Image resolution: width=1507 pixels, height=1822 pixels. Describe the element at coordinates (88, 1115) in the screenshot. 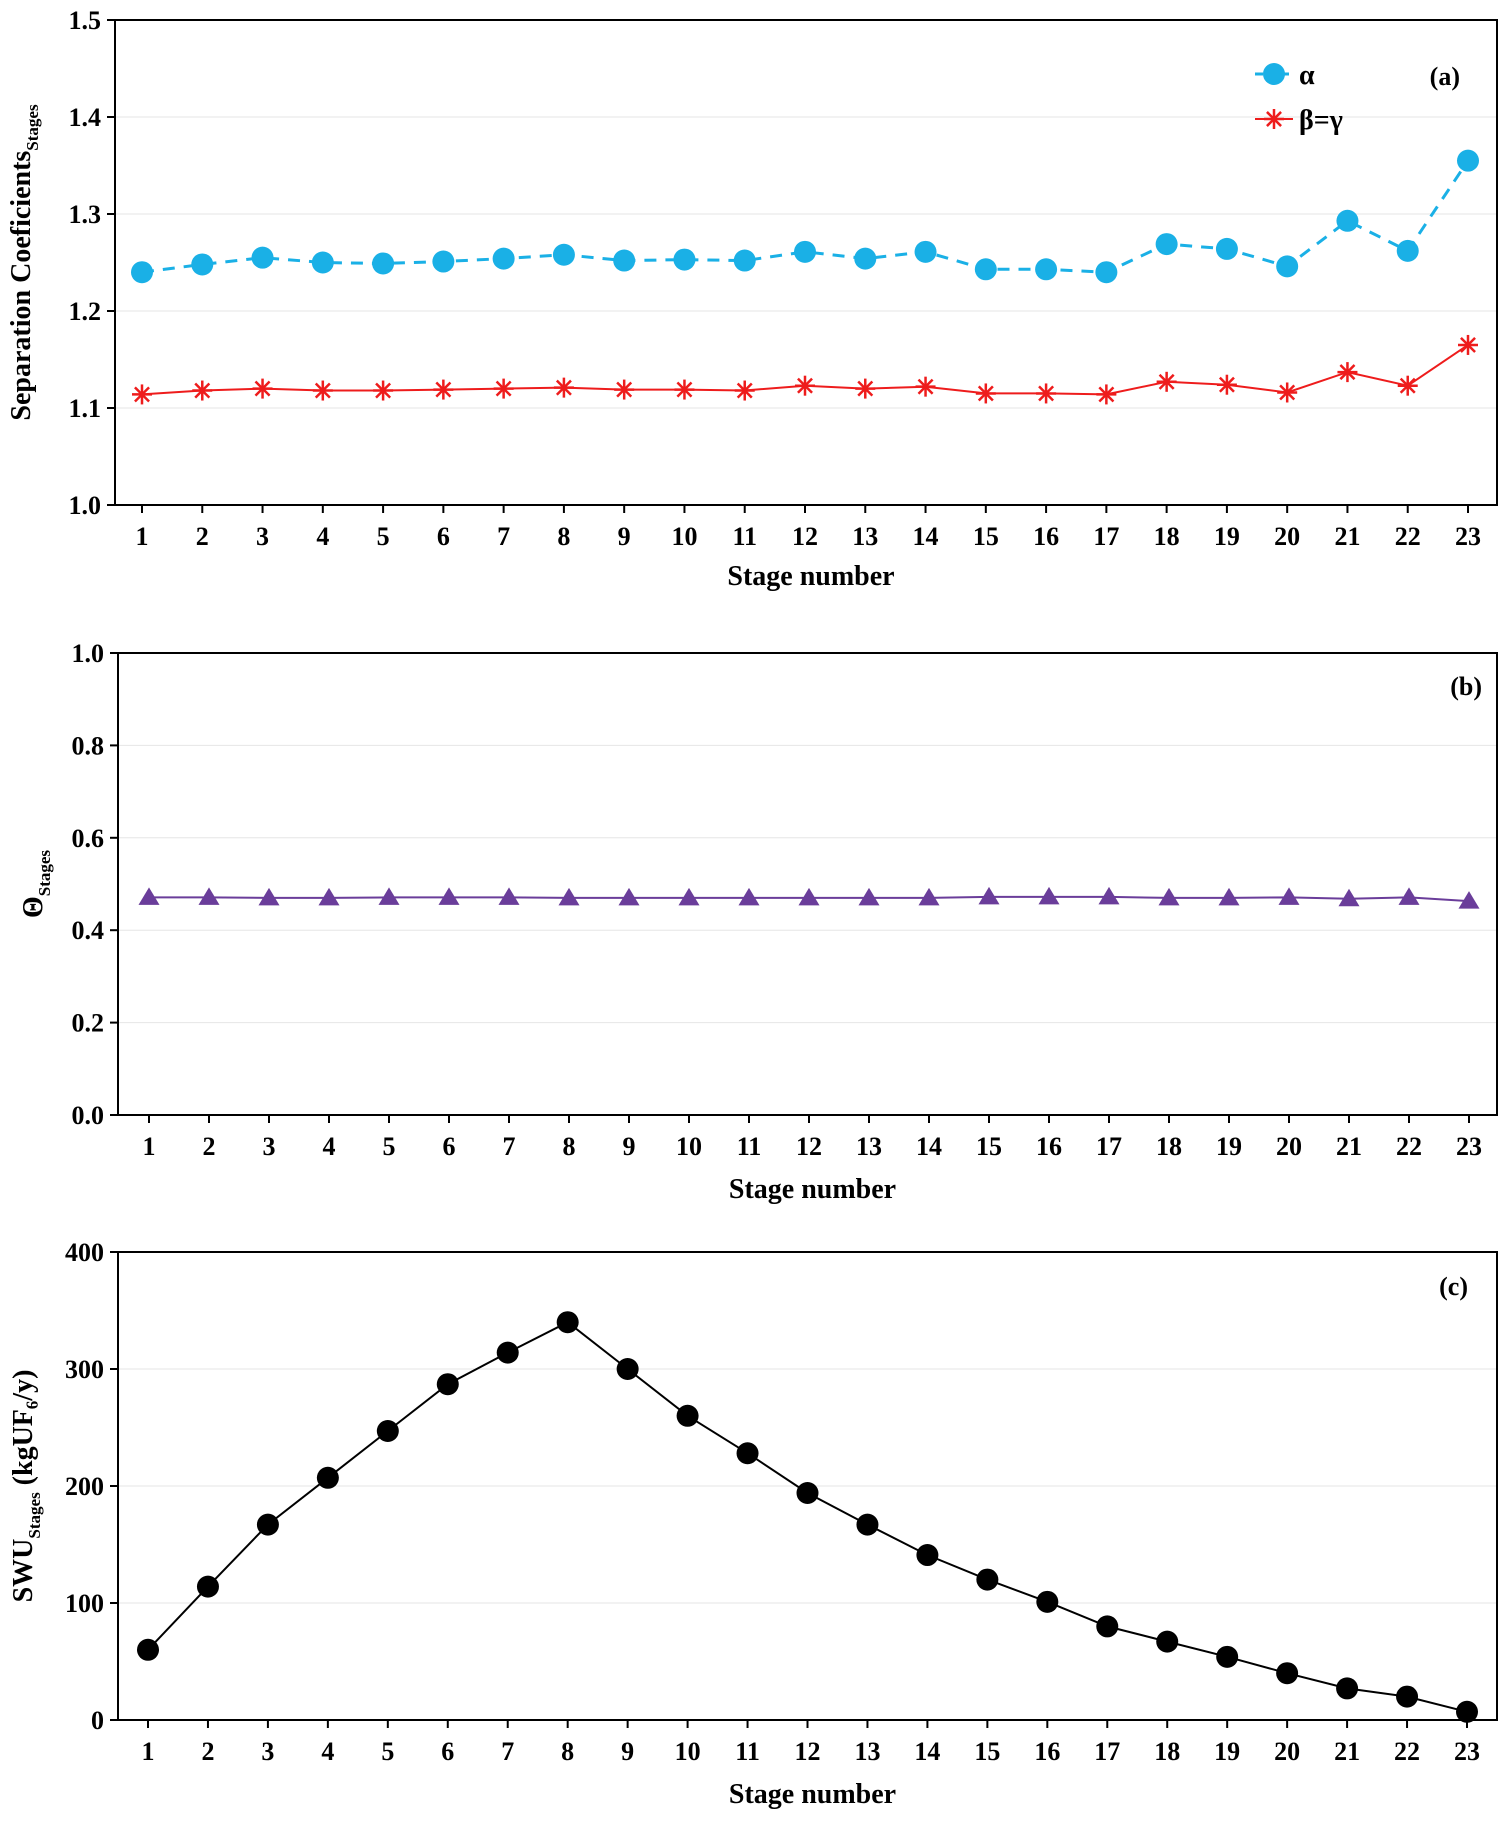

I see `y-tick-label: 0.0` at that location.